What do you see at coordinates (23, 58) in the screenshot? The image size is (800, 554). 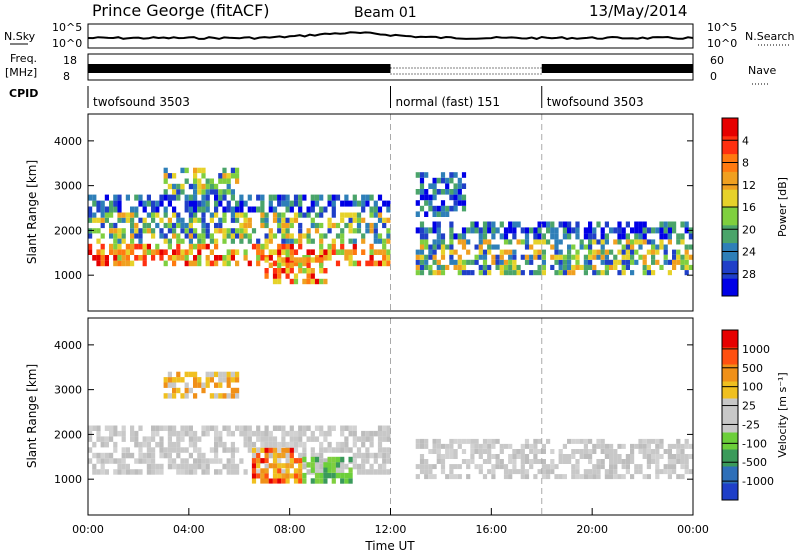 I see `freq-label-1: Freq.` at bounding box center [23, 58].